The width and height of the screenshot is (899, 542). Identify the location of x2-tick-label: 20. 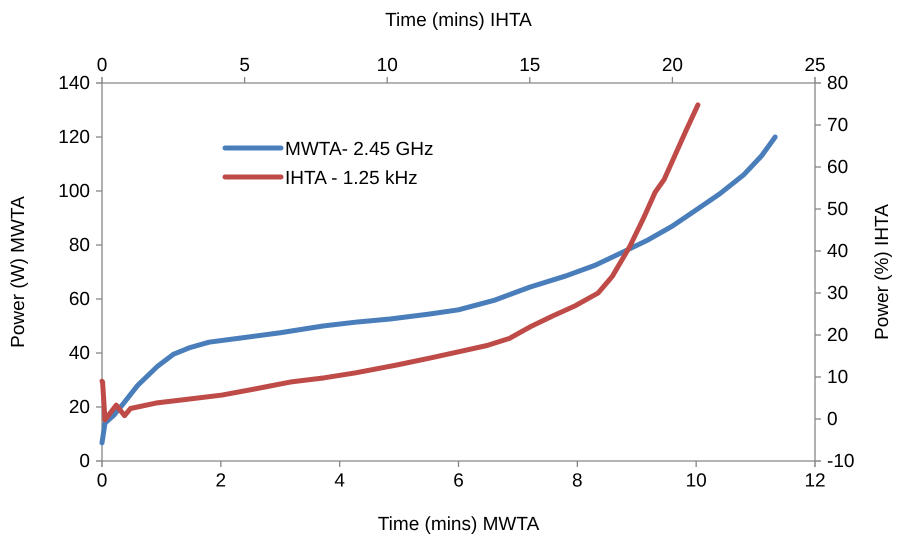
(672, 65).